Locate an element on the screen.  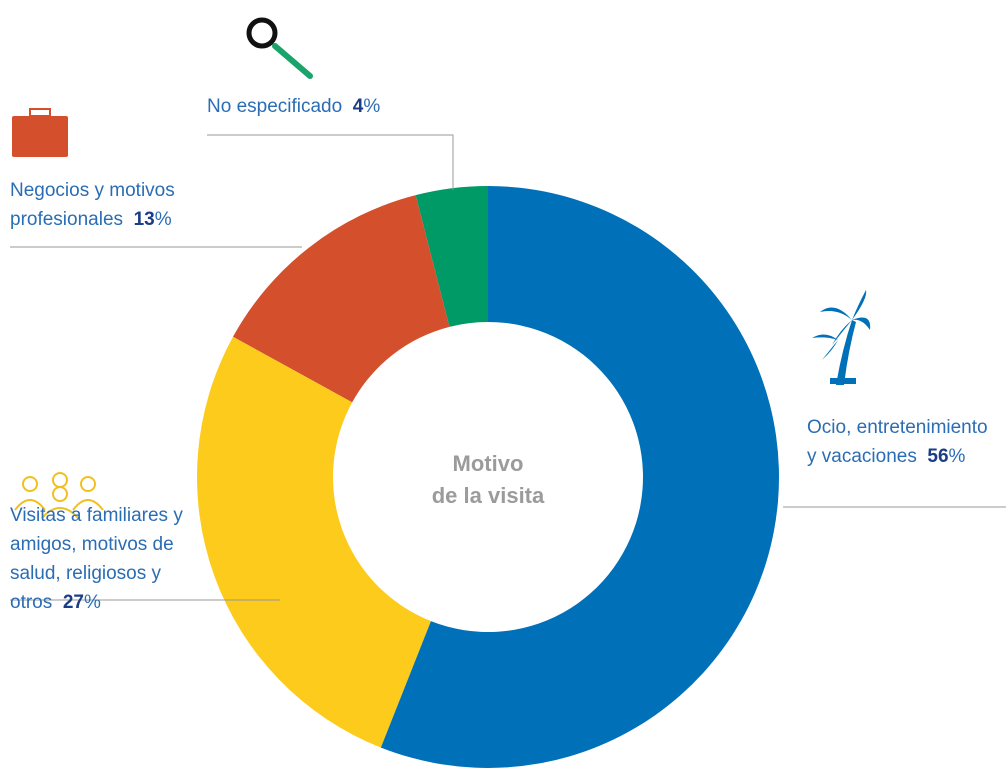
category-label: No especificado is located at coordinates (275, 106).